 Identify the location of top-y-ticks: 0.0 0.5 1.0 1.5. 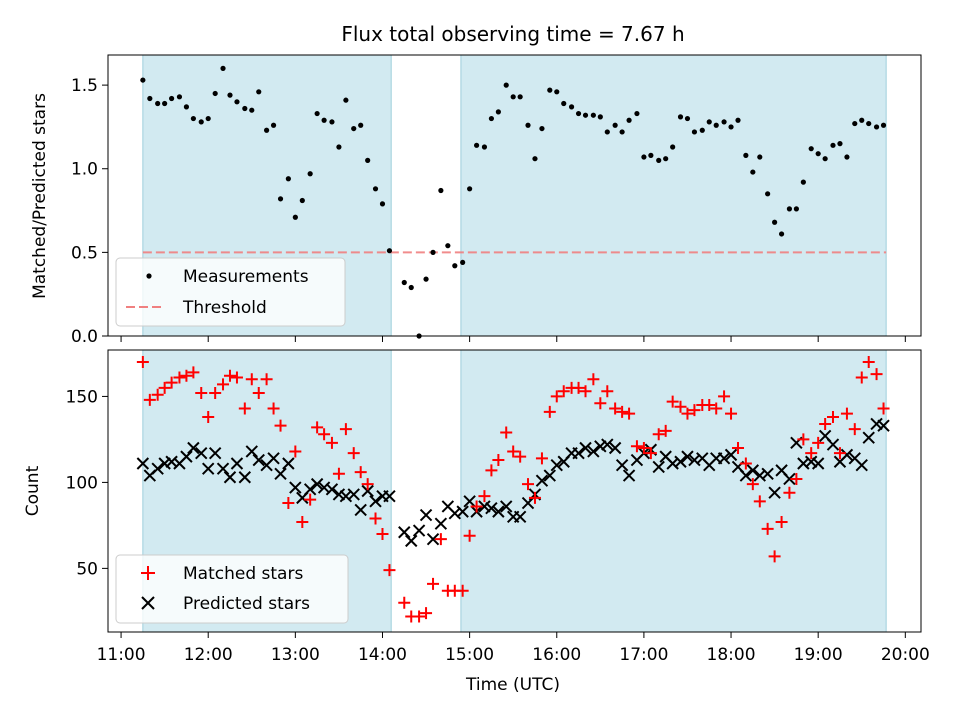
(89, 211).